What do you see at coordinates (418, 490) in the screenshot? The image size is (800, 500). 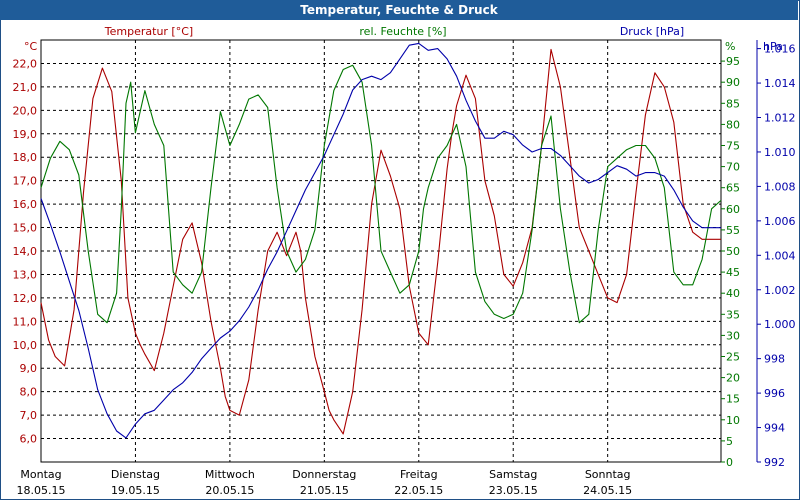 I see `x-tick-date: 22.05.15` at bounding box center [418, 490].